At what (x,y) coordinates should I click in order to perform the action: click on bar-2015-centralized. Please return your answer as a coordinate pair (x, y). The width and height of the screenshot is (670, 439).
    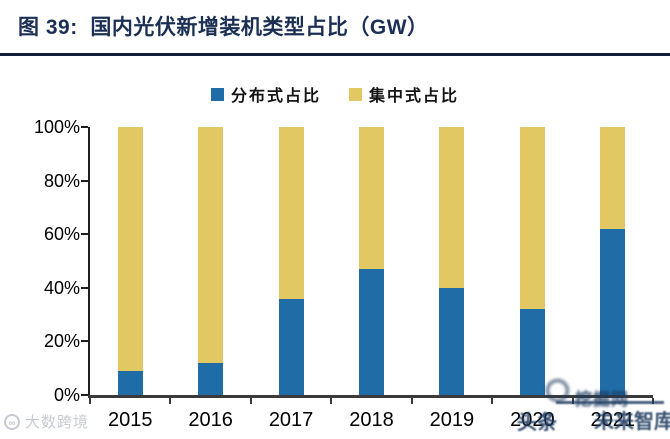
    Looking at the image, I should click on (130, 249).